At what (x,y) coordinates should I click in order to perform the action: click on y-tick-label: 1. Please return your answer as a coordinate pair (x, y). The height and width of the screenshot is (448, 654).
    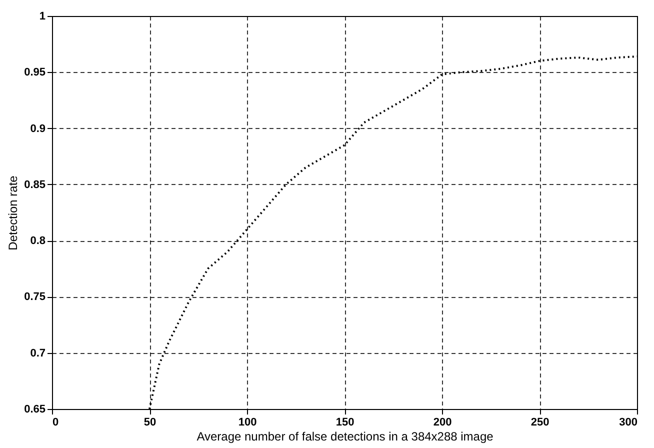
    Looking at the image, I should click on (42, 16).